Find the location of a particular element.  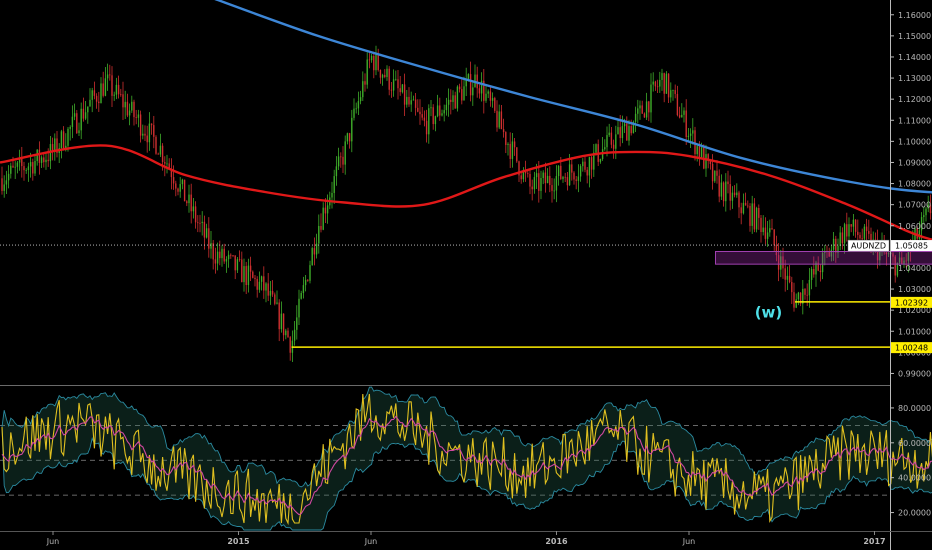

time-axis: Jun2015Jun2016Jun2017Jun2018Jun2019Jun is located at coordinates (489, 538).